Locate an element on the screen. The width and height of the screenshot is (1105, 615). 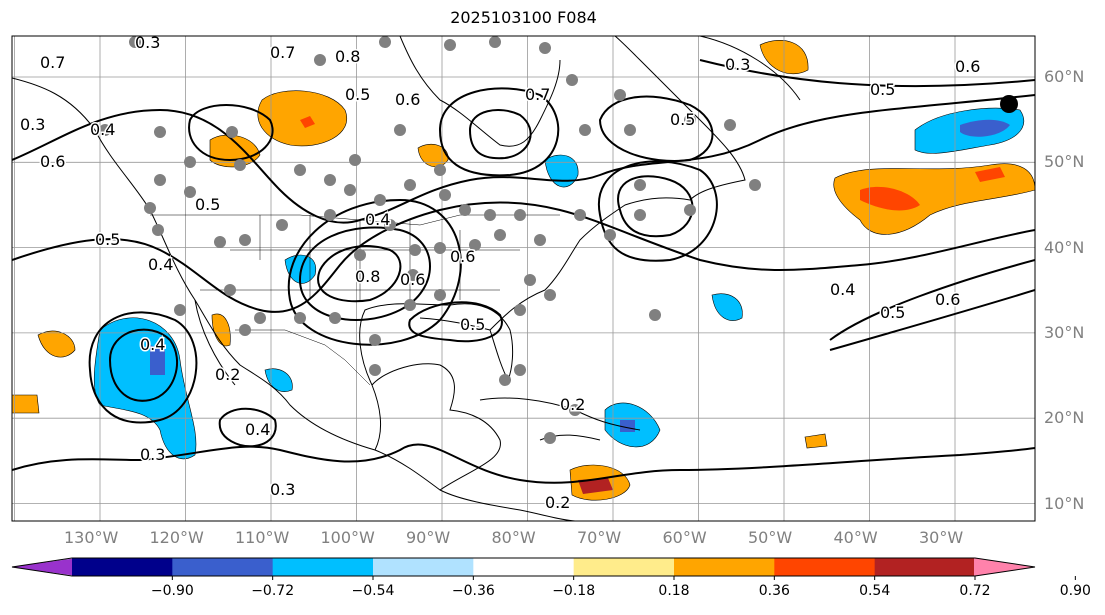
colorbar is located at coordinates (543, 568).